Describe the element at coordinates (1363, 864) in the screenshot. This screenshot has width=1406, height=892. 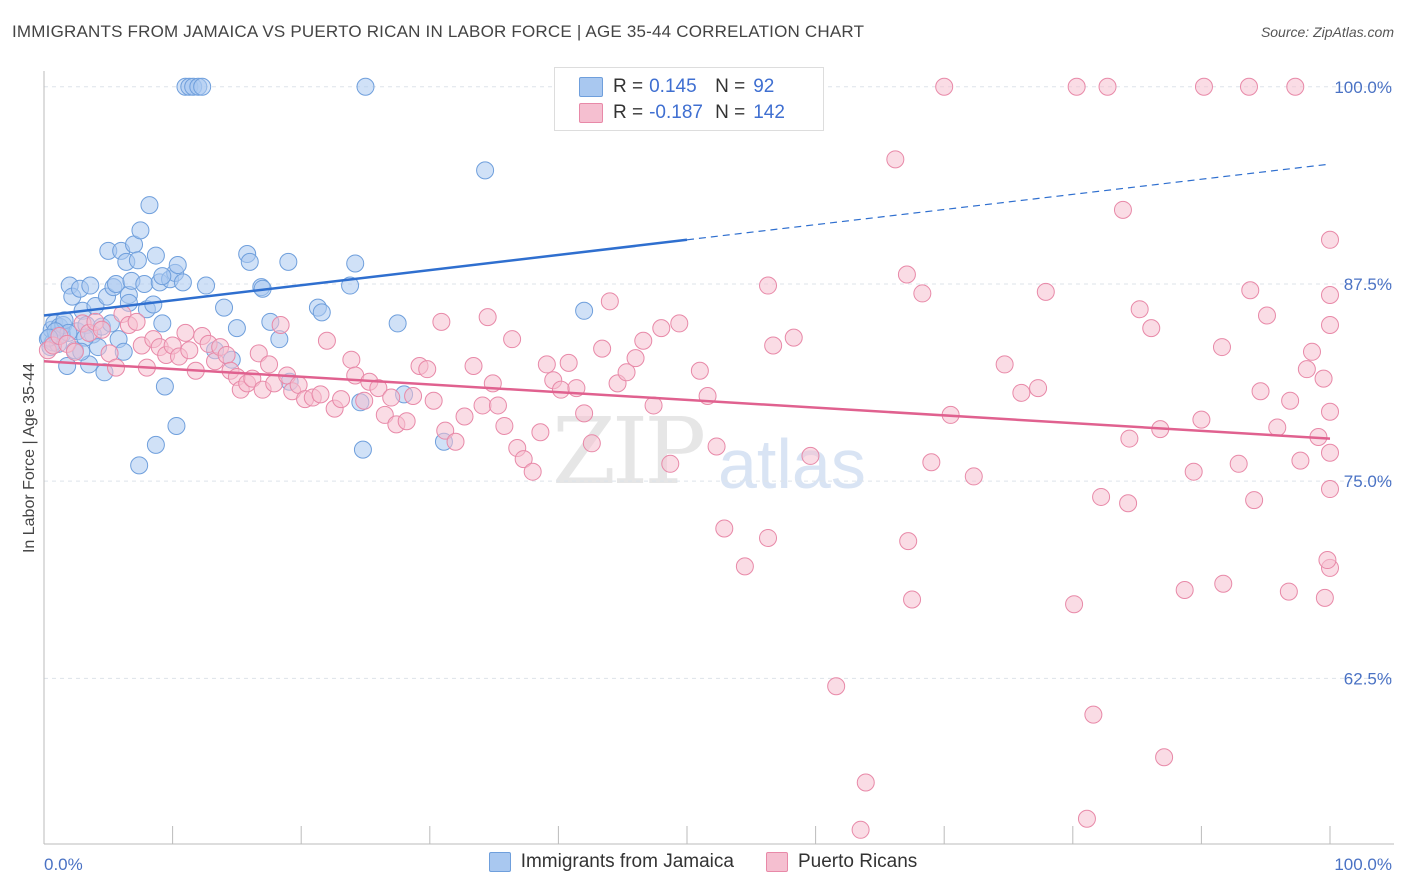
I see `x-tick-label-max: 100.0%` at that location.